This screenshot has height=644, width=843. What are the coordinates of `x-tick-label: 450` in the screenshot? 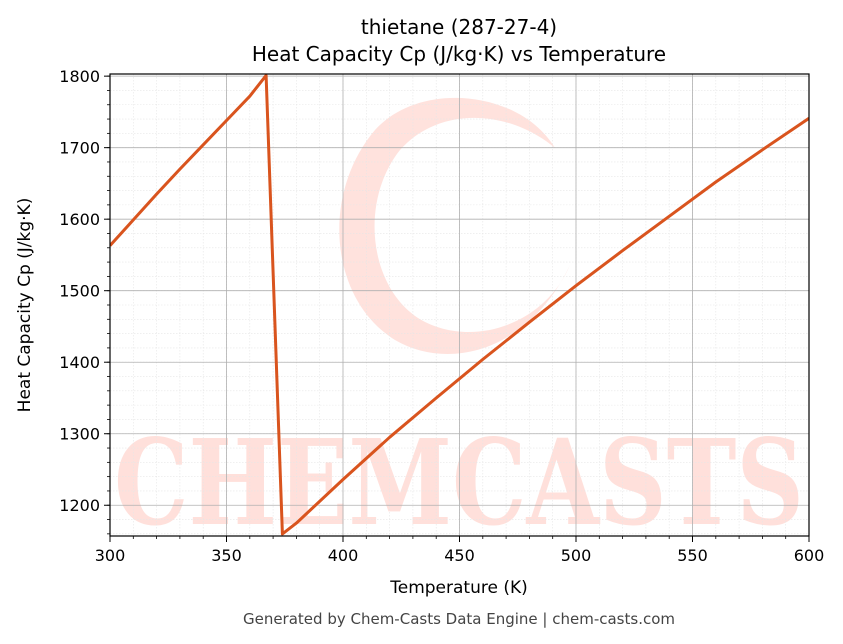 It's located at (459, 555).